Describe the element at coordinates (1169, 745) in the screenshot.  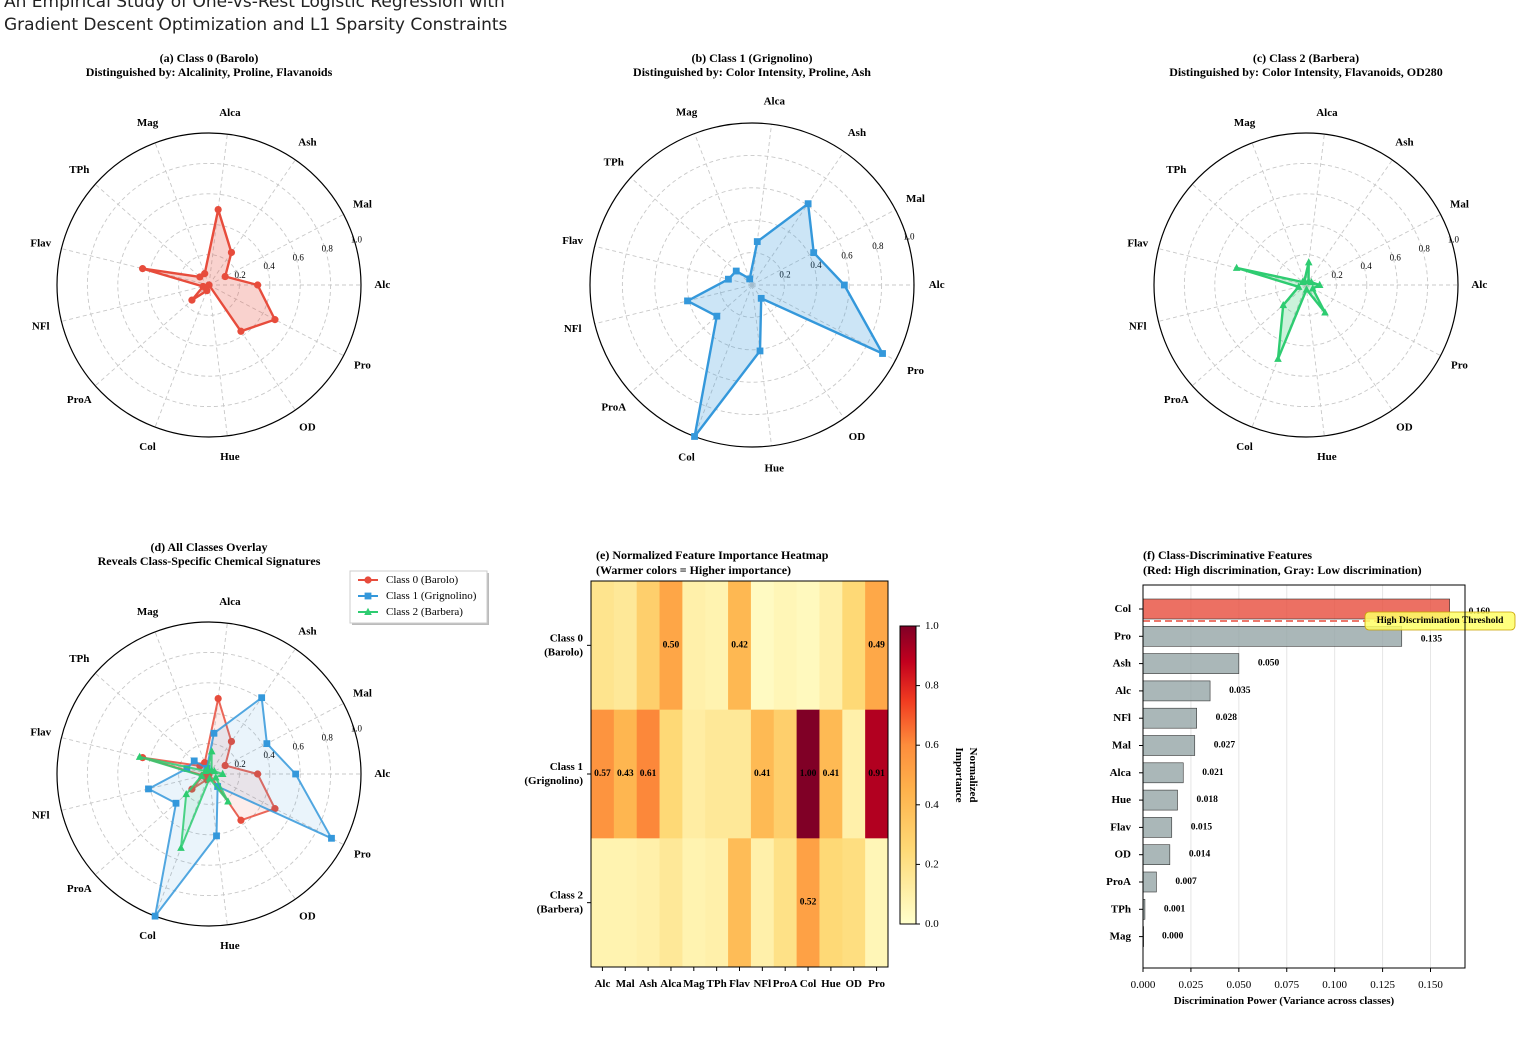
I see `bar-mal` at that location.